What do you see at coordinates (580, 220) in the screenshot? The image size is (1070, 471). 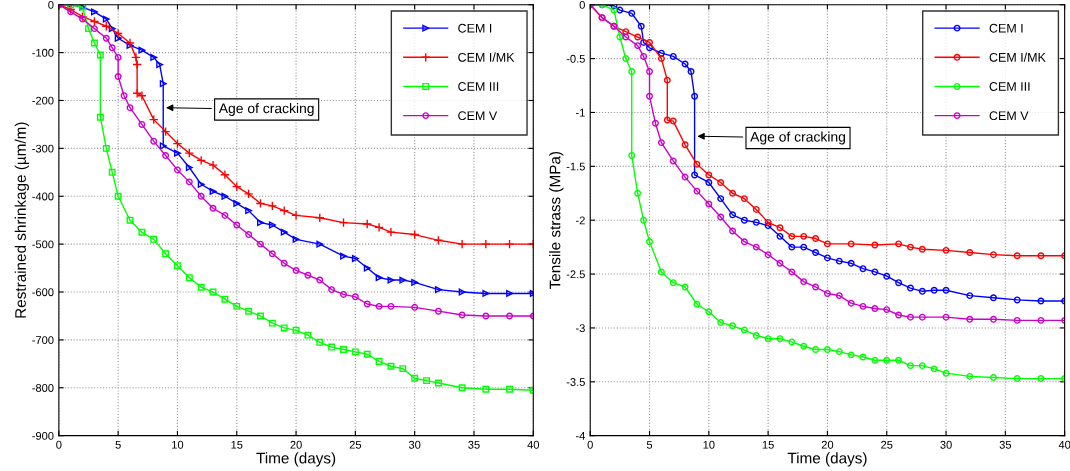 I see `y-tick-label: -2` at bounding box center [580, 220].